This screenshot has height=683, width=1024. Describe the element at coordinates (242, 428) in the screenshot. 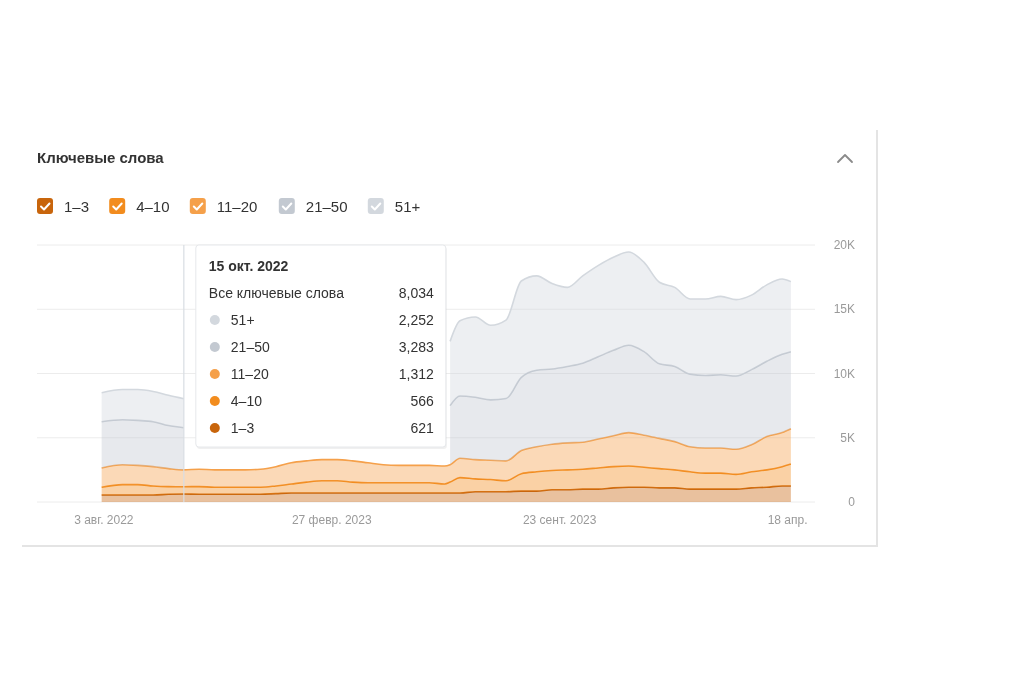

I see `annotation: 1–3` at that location.